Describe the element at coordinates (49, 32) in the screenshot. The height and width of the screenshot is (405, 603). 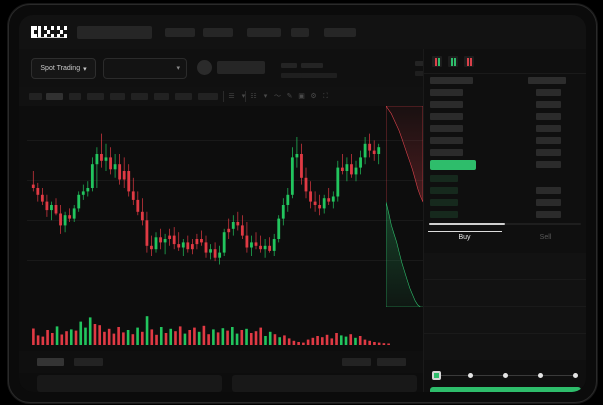
I see `okx-logo-icon` at that location.